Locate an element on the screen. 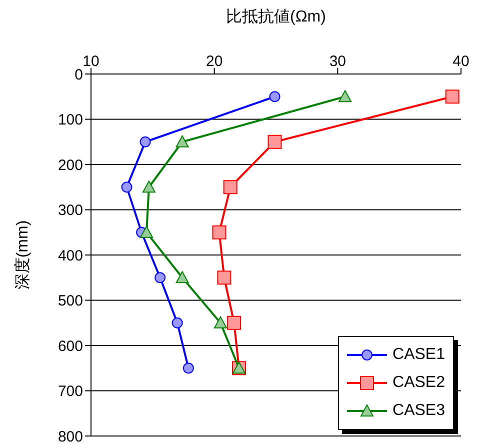 The image size is (488, 444). y-tick-label: 500 is located at coordinates (70, 301).